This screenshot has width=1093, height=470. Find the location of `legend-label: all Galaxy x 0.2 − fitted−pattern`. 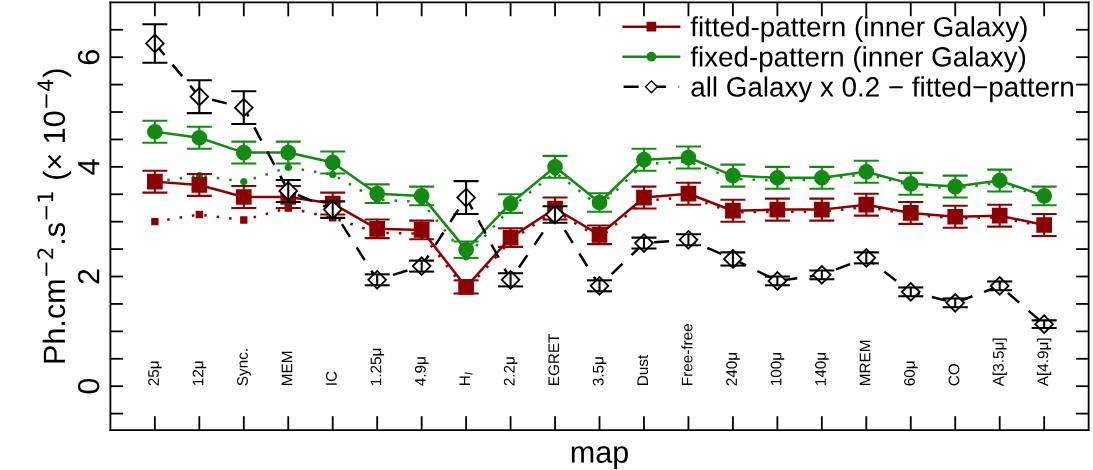

legend-label: all Galaxy x 0.2 − fitted−pattern is located at coordinates (882, 89).